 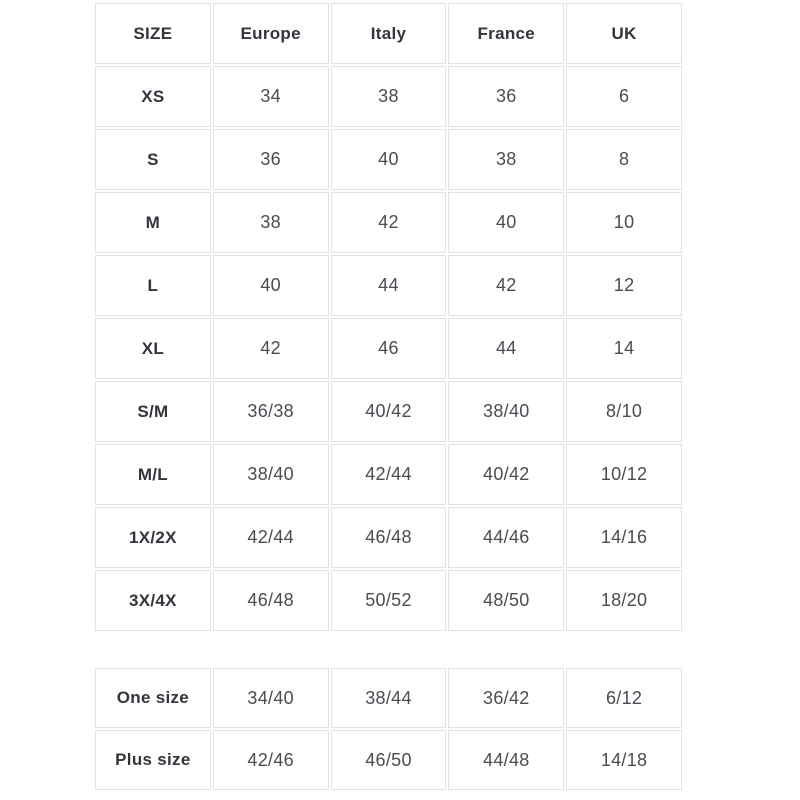 I want to click on table-row: One size 34/40 38/44 36/42 6/12, so click(x=388, y=698).